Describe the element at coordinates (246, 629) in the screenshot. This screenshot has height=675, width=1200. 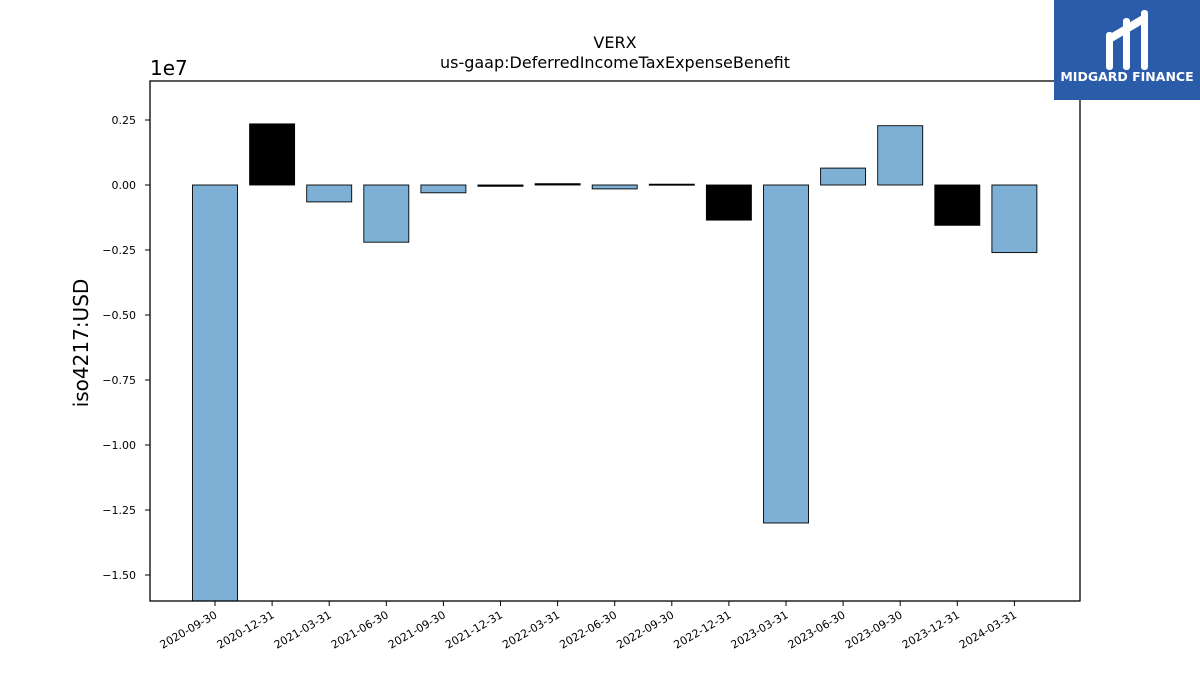
I see `x-tick-label: 2020-12-31` at that location.